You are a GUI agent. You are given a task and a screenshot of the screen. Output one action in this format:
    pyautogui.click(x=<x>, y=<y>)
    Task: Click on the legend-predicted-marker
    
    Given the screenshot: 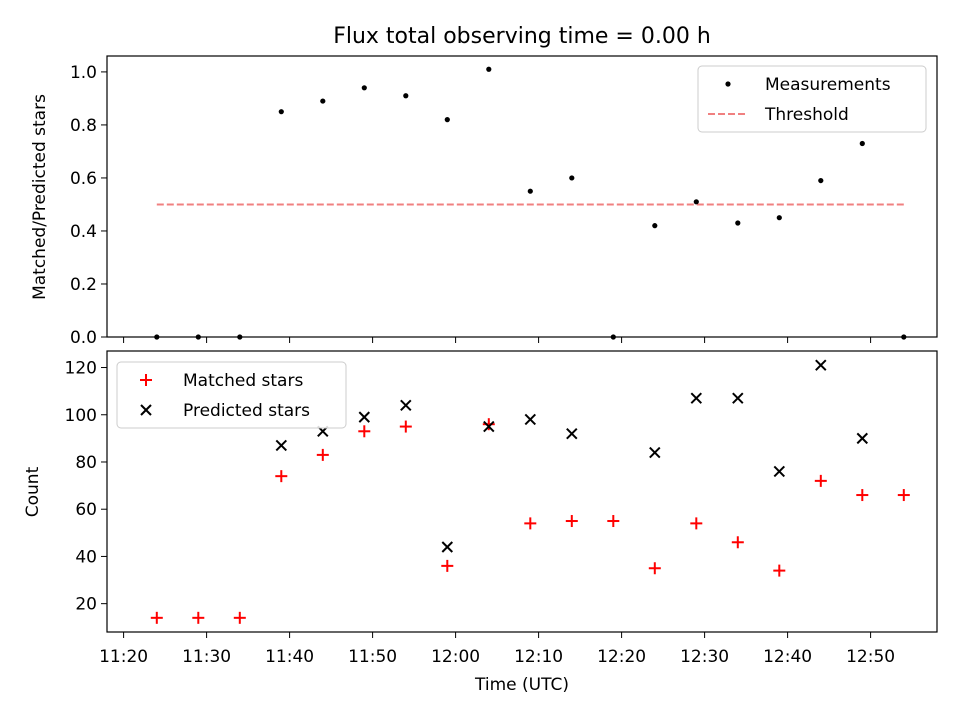 What is the action you would take?
    pyautogui.click(x=146, y=410)
    